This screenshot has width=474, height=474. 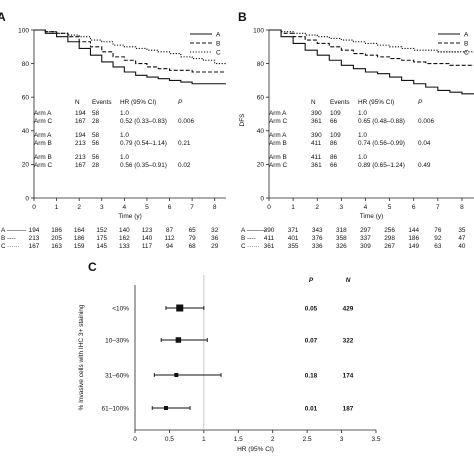 What do you see at coordinates (348, 308) in the screenshot?
I see `forest-n-value: 429` at bounding box center [348, 308].